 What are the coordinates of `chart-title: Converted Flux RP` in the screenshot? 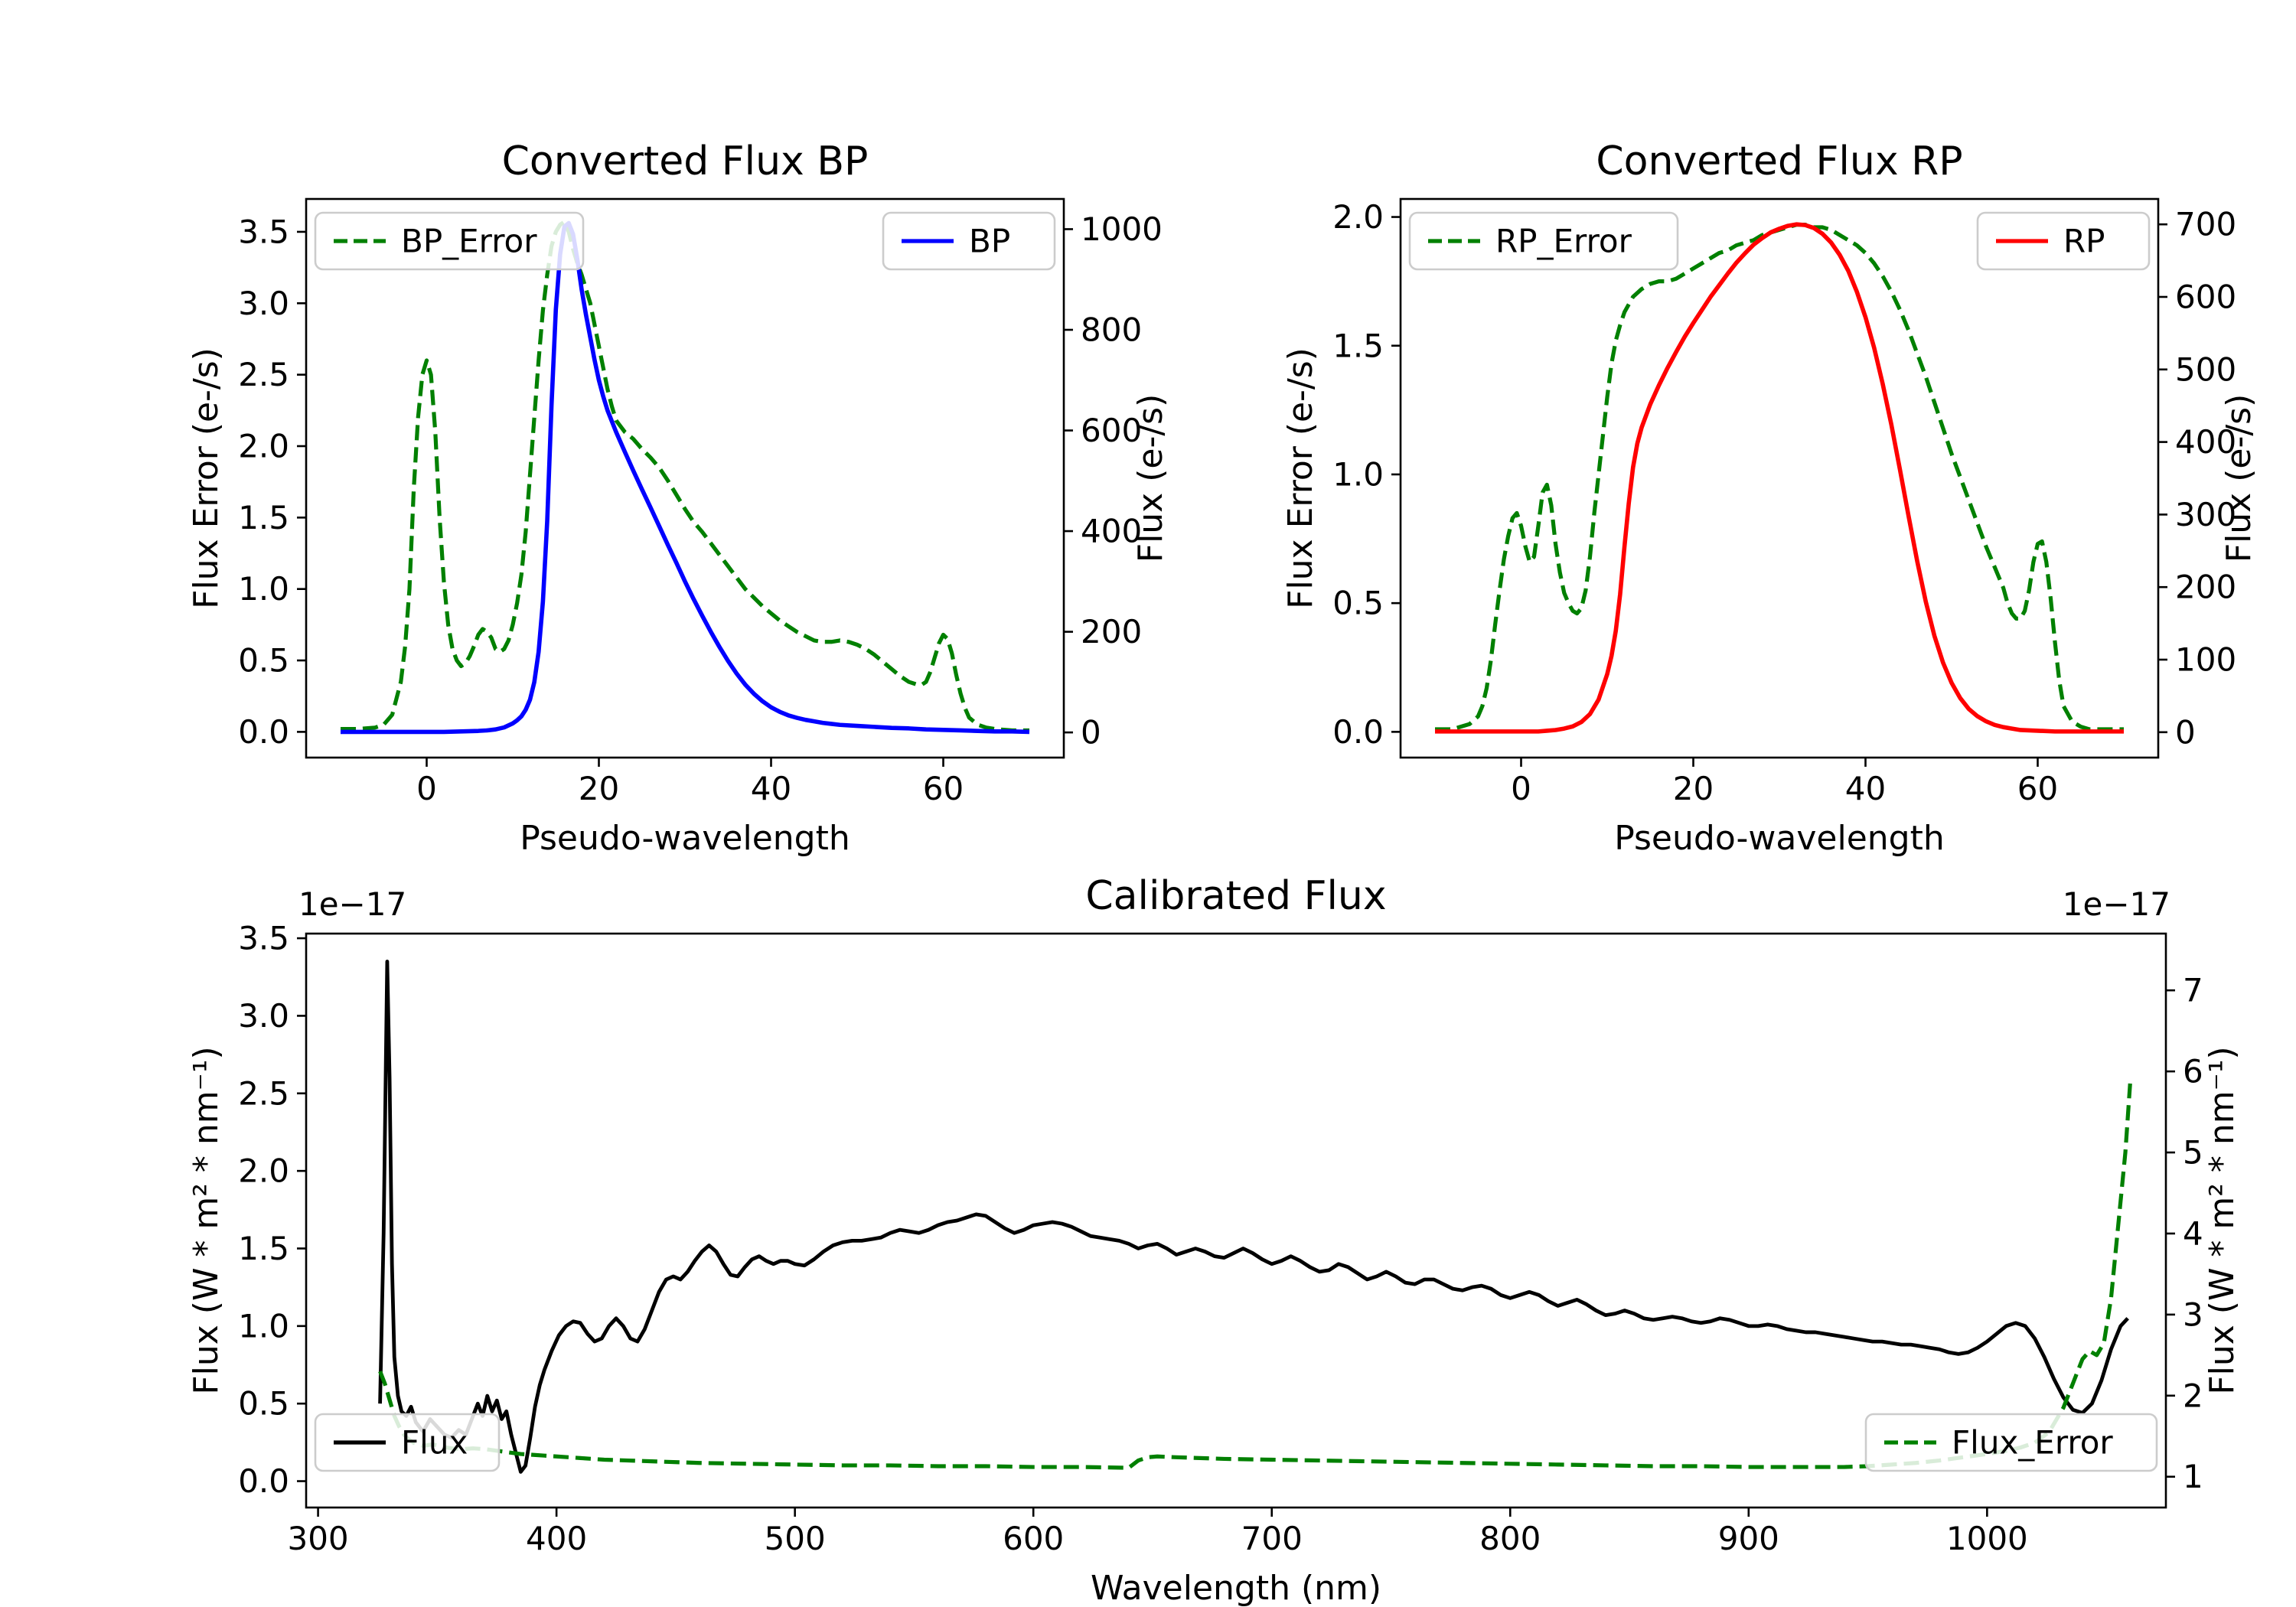 It's located at (1779, 161).